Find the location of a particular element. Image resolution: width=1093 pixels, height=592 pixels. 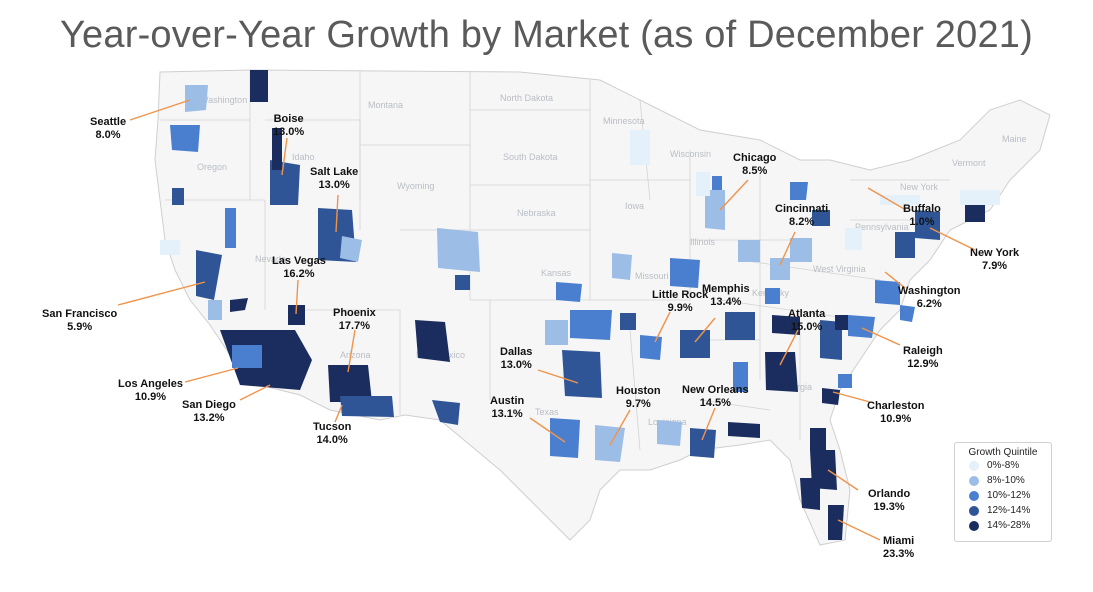

market-label-san-diego: San Diego 13.2% is located at coordinates (209, 411).